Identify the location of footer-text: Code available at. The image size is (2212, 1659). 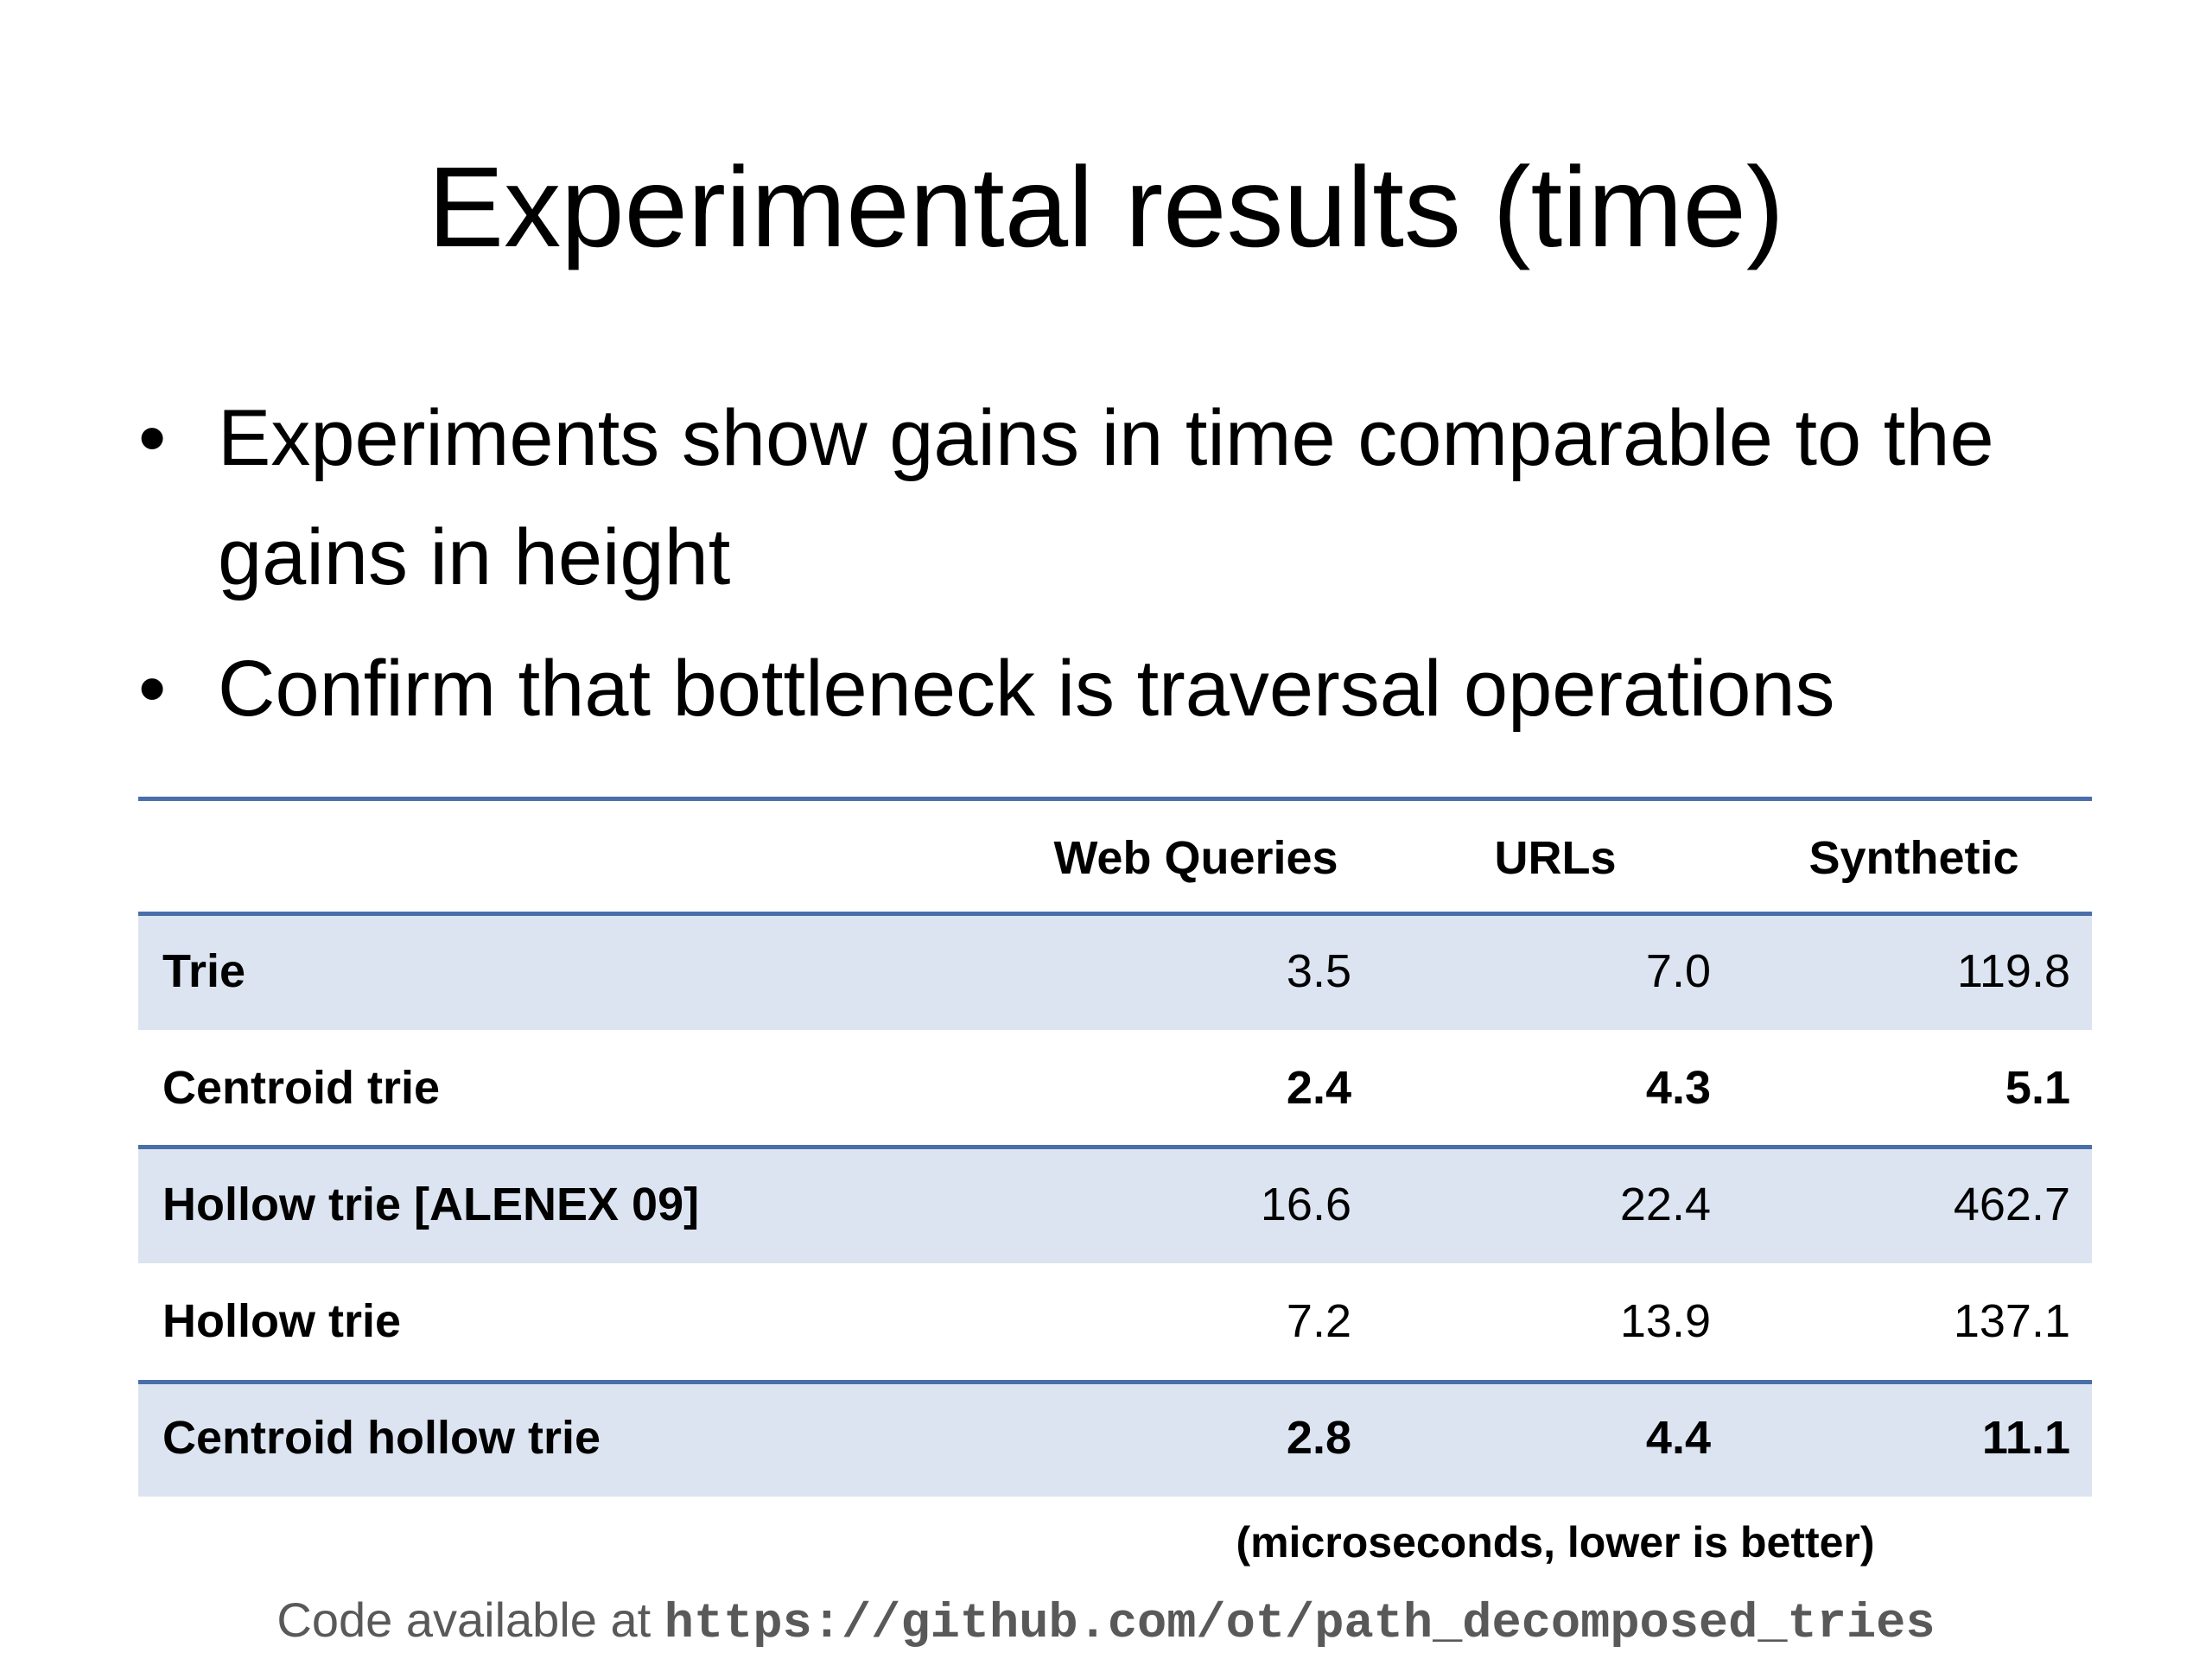
(464, 1619).